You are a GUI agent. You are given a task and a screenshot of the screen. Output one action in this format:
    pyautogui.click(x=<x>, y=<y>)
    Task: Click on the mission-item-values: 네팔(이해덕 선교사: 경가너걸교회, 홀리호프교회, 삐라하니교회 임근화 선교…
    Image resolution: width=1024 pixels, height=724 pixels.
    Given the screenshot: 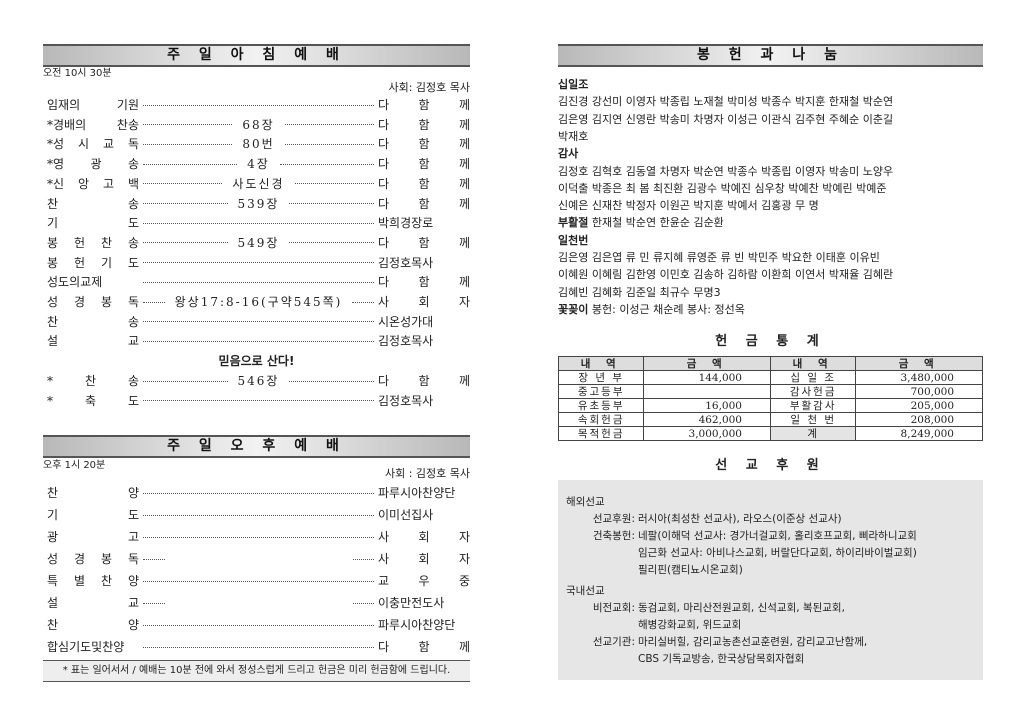 What is the action you would take?
    pyautogui.click(x=777, y=553)
    